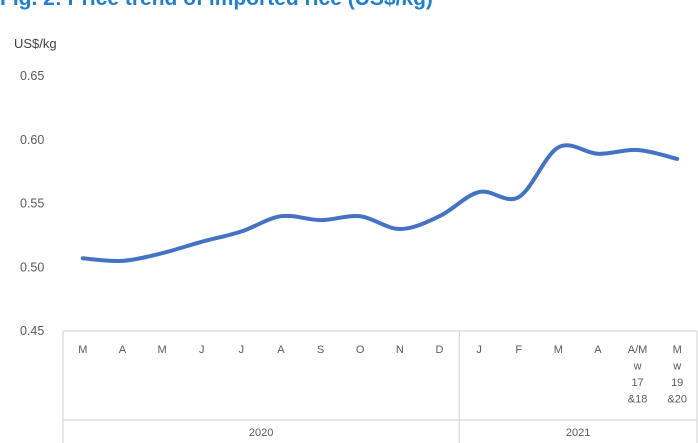 Image resolution: width=698 pixels, height=443 pixels. Describe the element at coordinates (637, 383) in the screenshot. I see `x-tick-label: 17` at that location.